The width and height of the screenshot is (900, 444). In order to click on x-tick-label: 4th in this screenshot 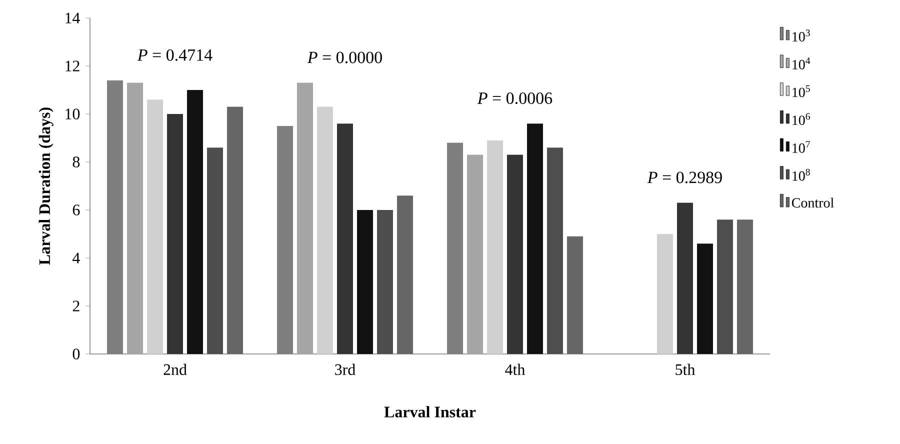, I will do `click(515, 370)`.